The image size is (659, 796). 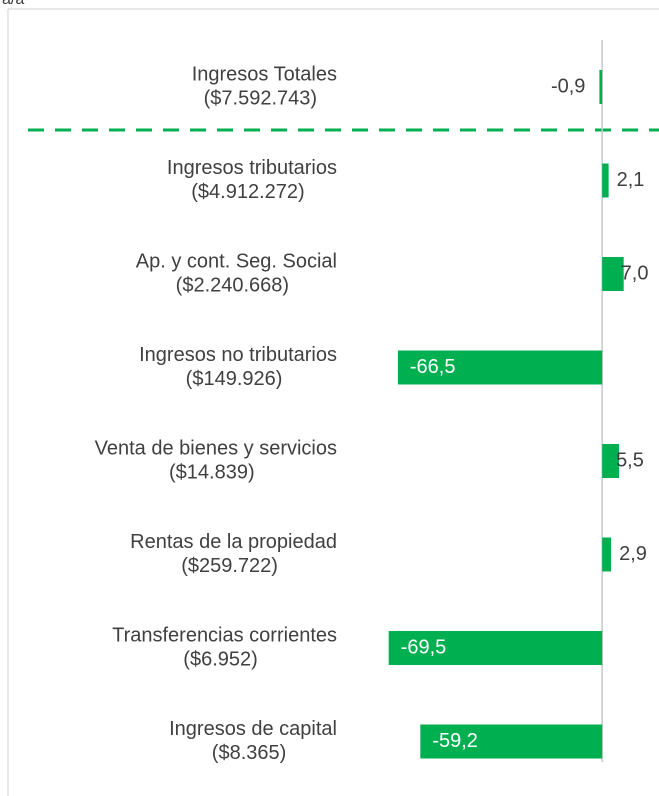 What do you see at coordinates (216, 448) in the screenshot?
I see `category-label: Venta de bienes y servicios` at bounding box center [216, 448].